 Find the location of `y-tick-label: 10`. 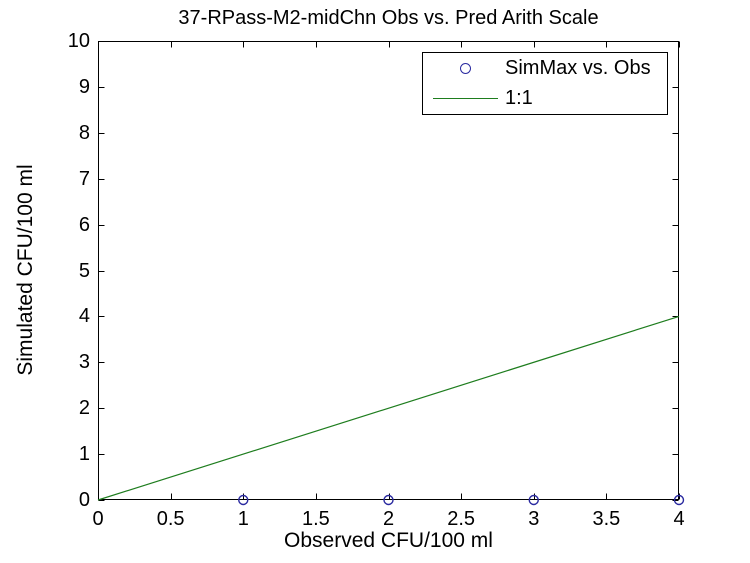

y-tick-label: 10 is located at coordinates (78, 41).